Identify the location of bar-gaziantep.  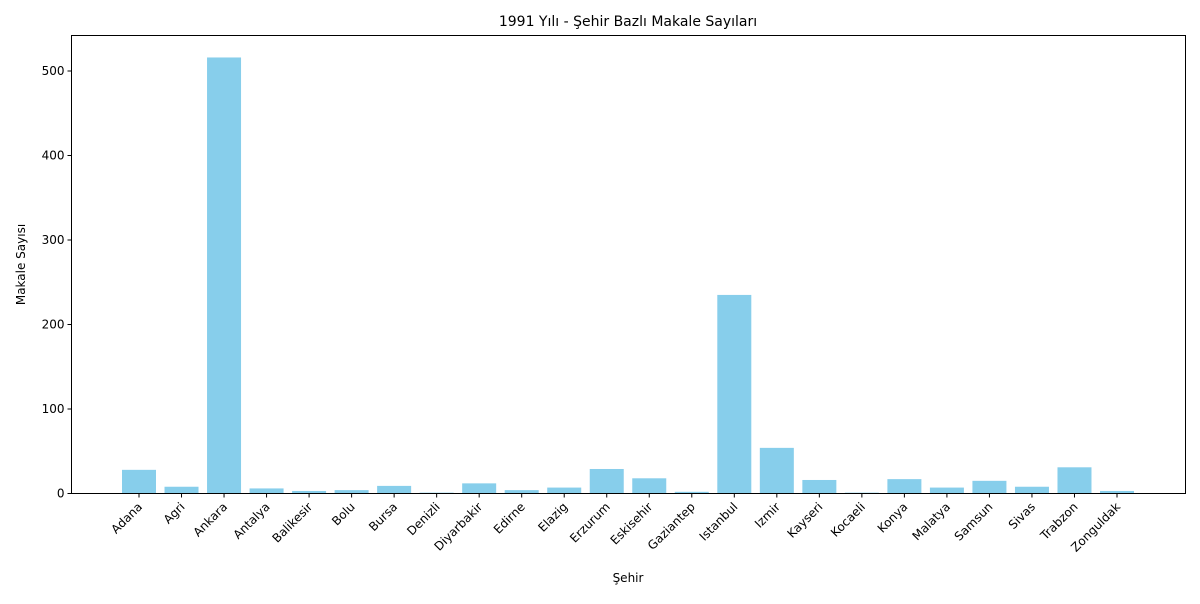
(691, 492).